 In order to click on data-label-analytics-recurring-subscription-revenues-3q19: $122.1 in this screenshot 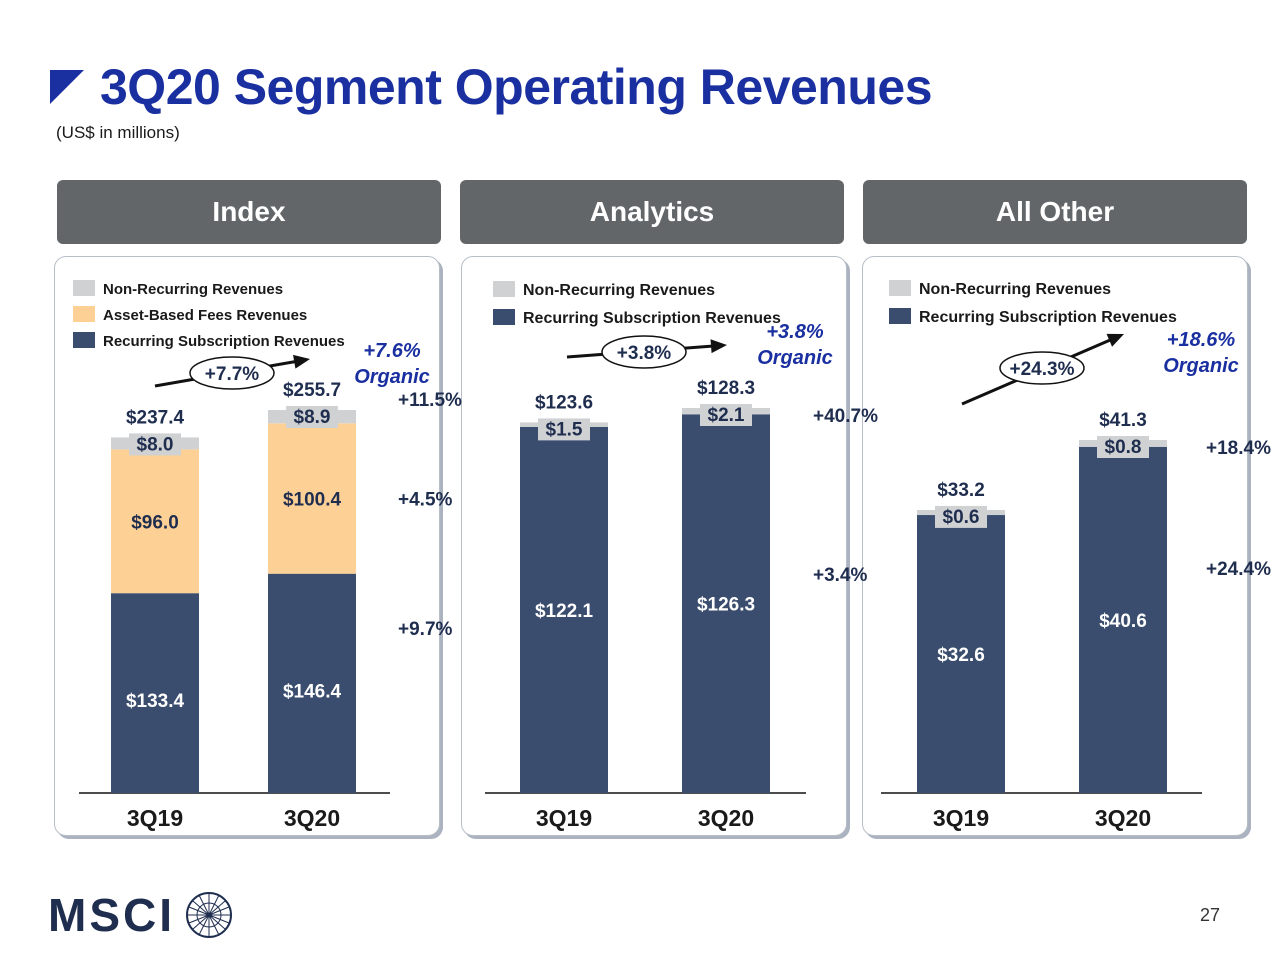, I will do `click(564, 611)`.